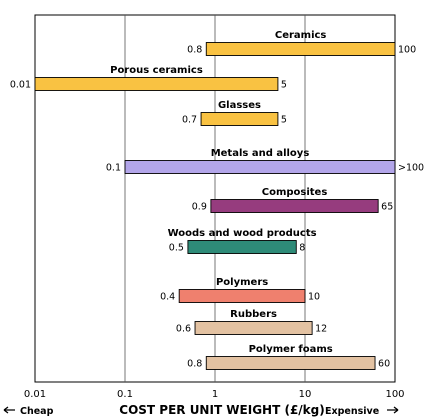  What do you see at coordinates (295, 192) in the screenshot?
I see `bar-name-label: Composites` at bounding box center [295, 192].